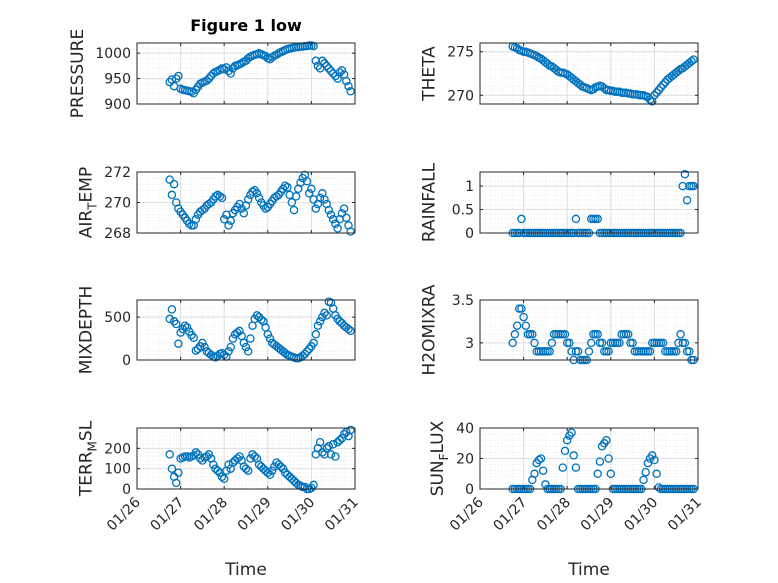 Image resolution: width=778 pixels, height=583 pixels. I want to click on x-tick-label: 01/28, so click(211, 515).